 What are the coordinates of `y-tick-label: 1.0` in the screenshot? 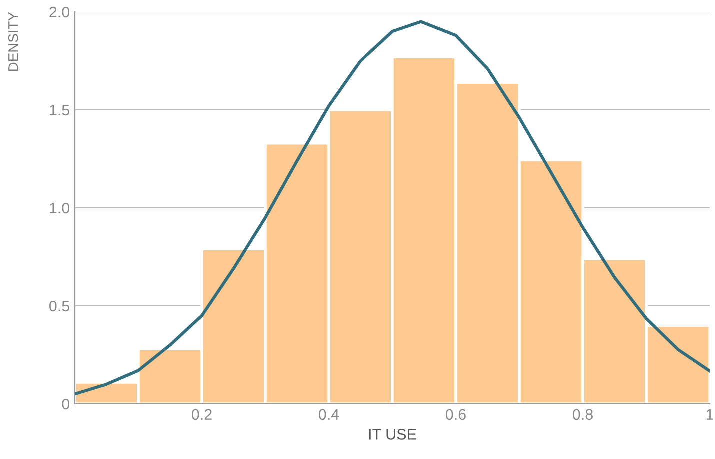 It's located at (60, 208).